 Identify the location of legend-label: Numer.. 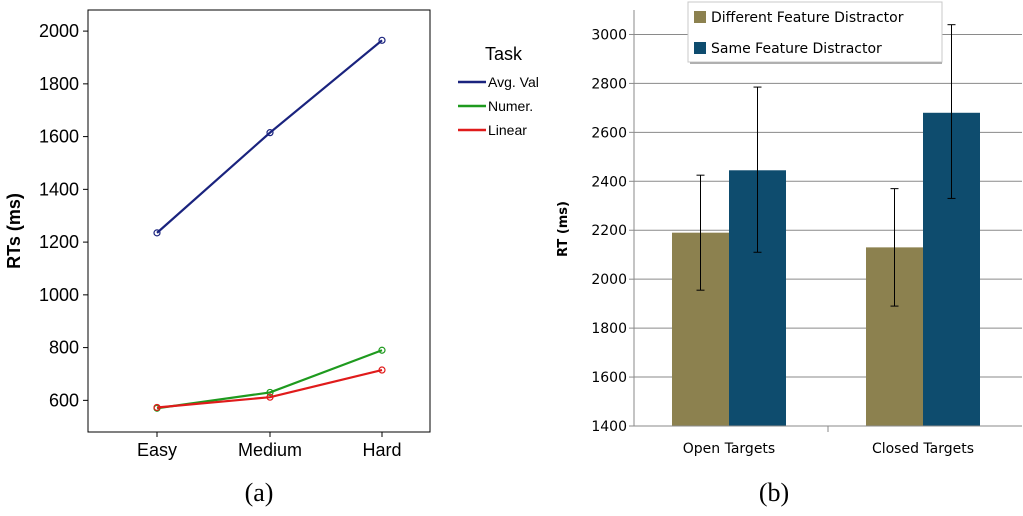
(510, 106).